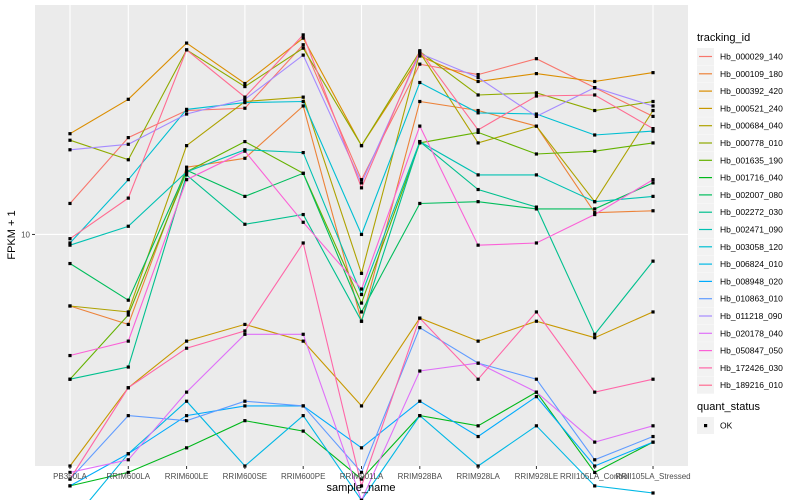  I want to click on legend-entry-label: Hb_189216_010, so click(751, 385).